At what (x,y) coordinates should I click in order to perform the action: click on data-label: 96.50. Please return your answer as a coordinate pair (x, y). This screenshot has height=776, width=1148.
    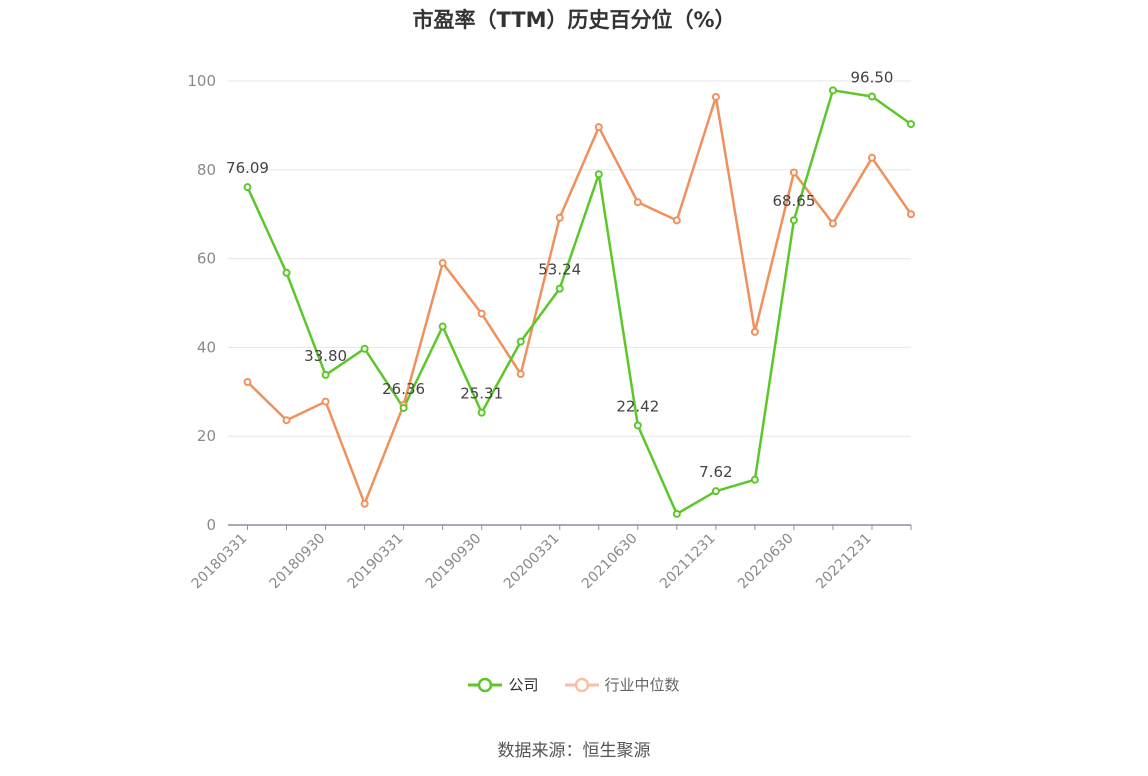
    Looking at the image, I should click on (871, 78).